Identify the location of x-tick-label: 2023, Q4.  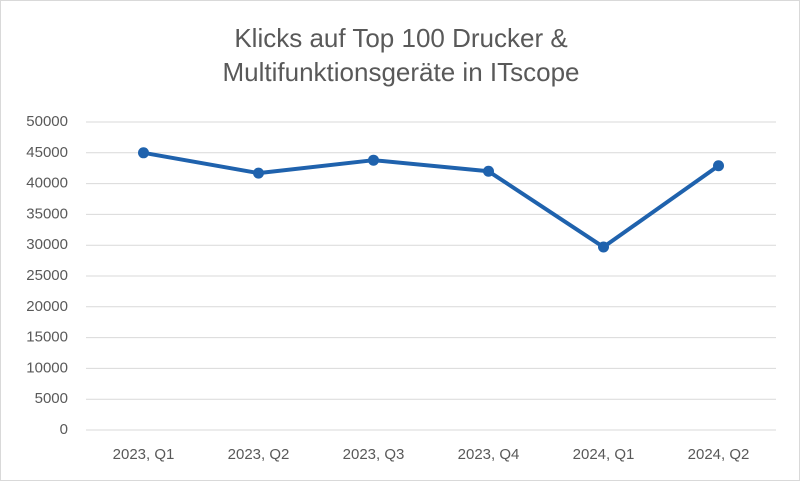
(489, 454).